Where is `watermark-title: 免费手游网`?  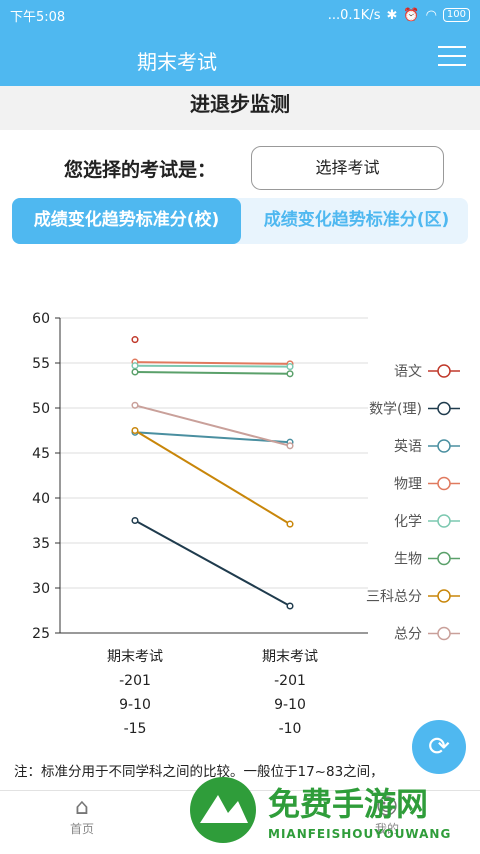 watermark-title: 免费手游网 is located at coordinates (348, 804).